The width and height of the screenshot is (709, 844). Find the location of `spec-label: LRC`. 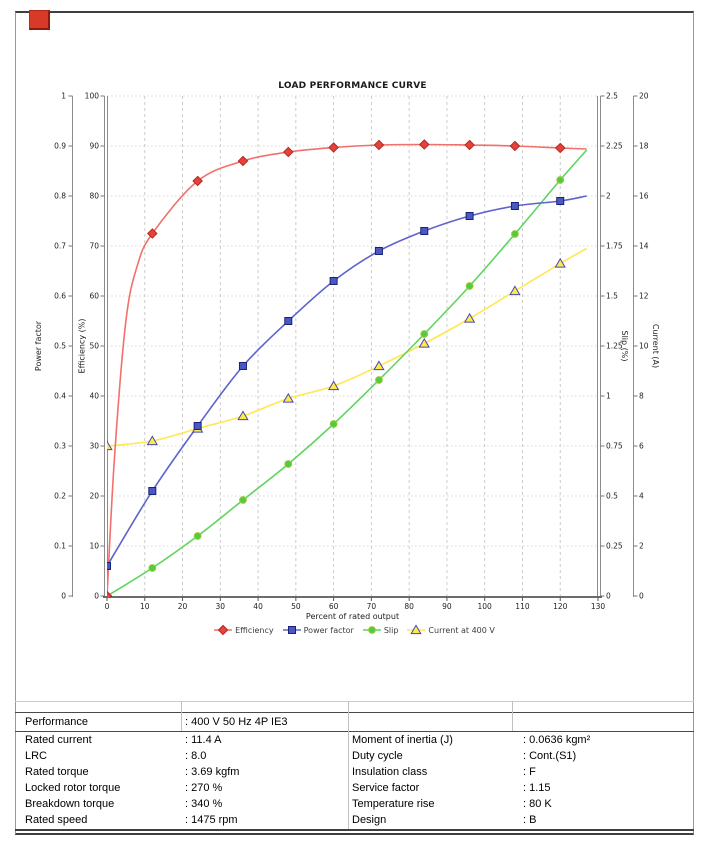

spec-label: LRC is located at coordinates (36, 756).